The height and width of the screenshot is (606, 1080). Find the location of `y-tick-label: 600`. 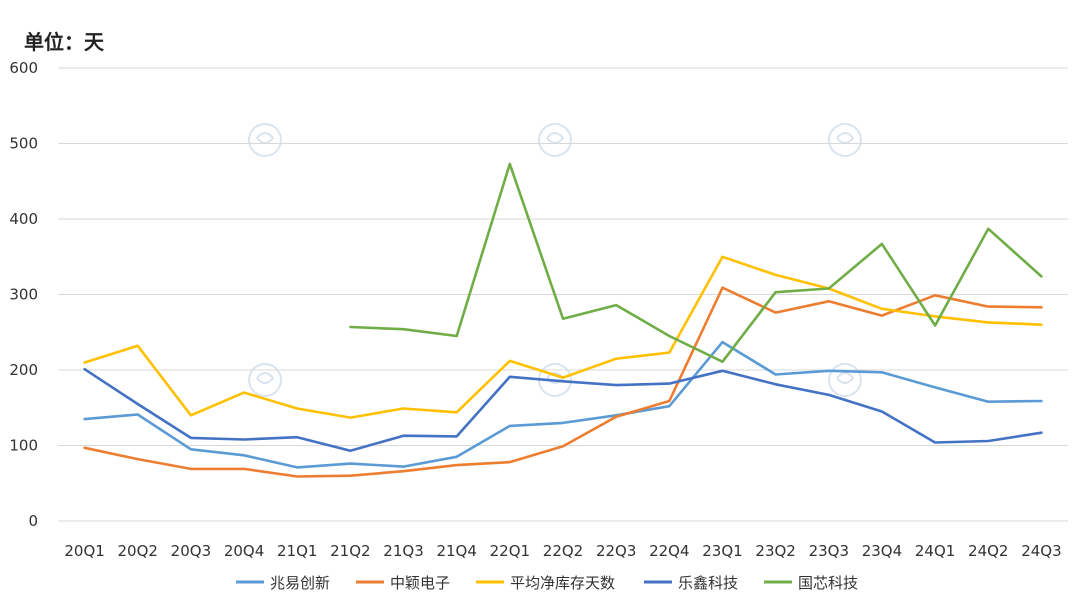

y-tick-label: 600 is located at coordinates (23, 68).